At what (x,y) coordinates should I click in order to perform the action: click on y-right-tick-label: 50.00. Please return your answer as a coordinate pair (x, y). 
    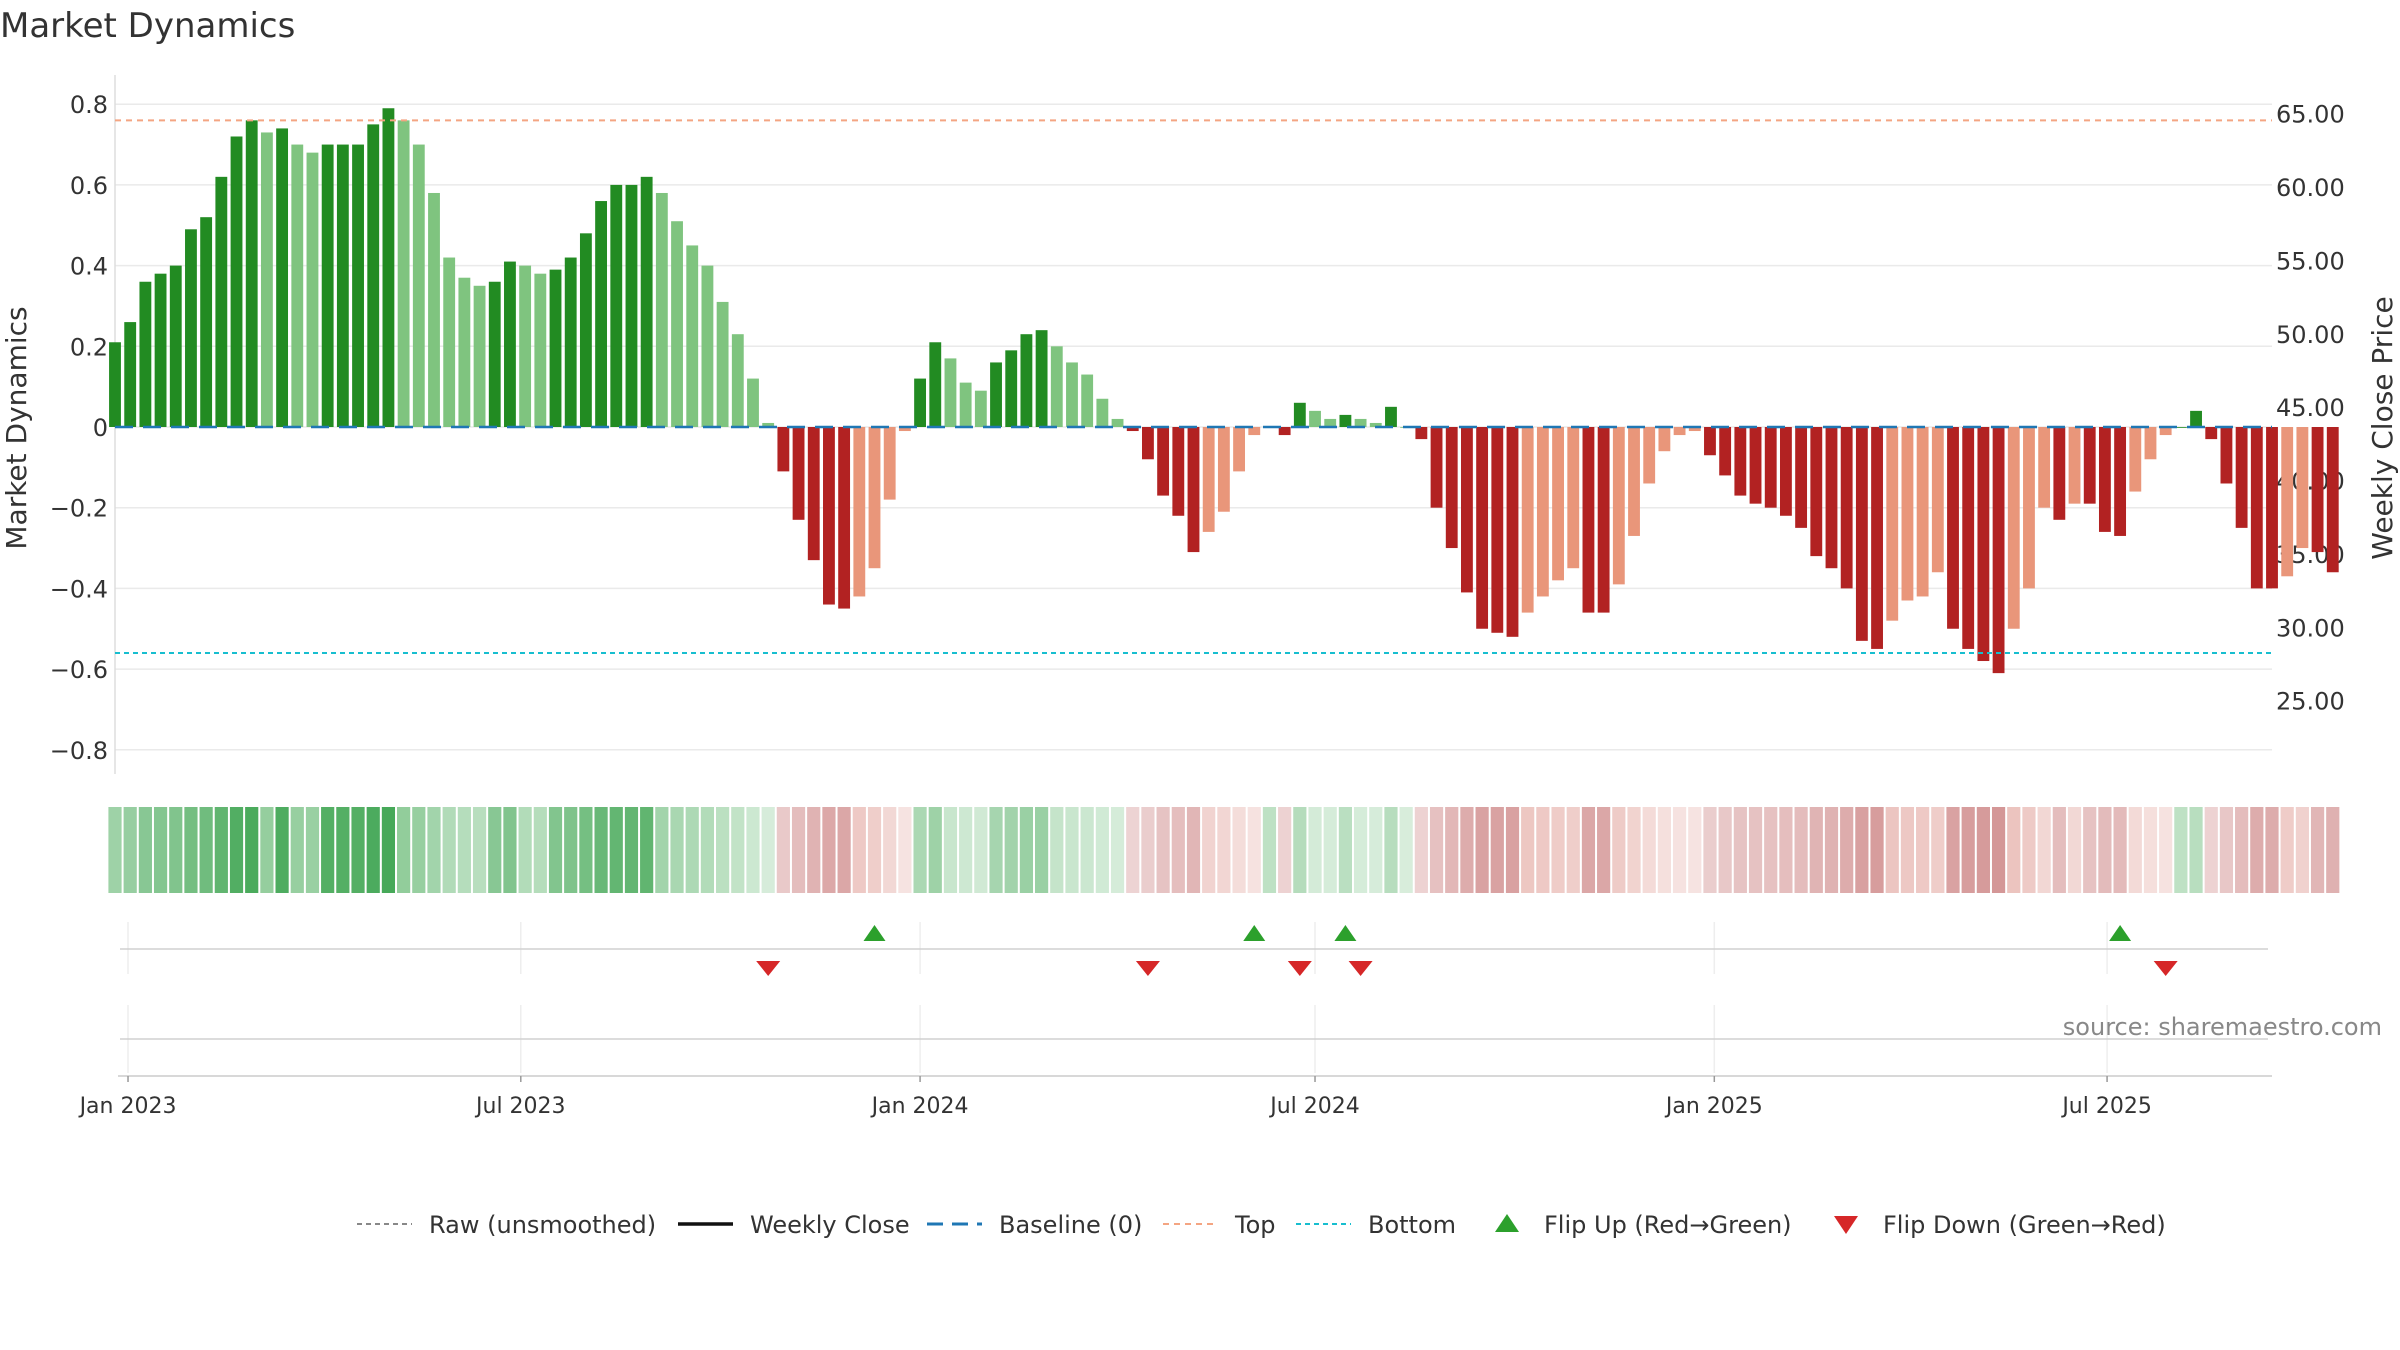
    Looking at the image, I should click on (2310, 335).